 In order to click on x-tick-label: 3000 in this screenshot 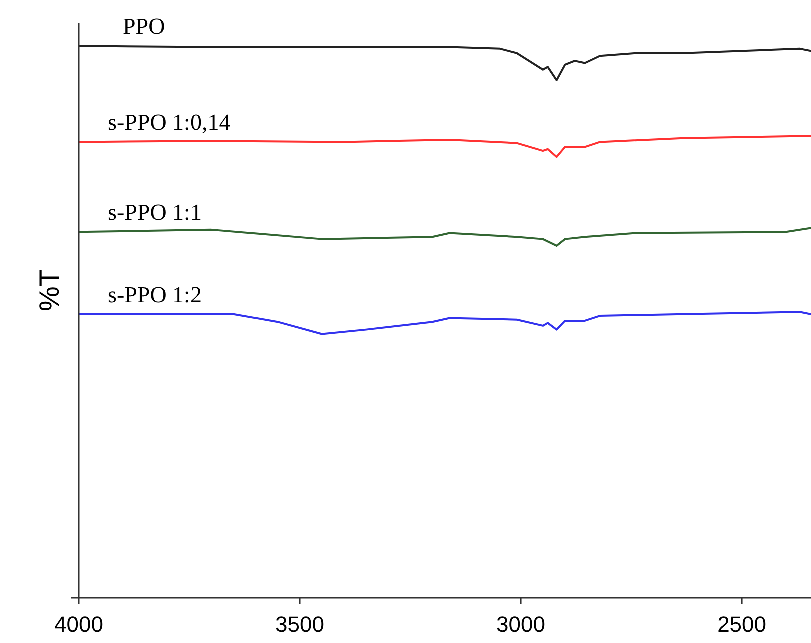, I will do `click(521, 624)`.